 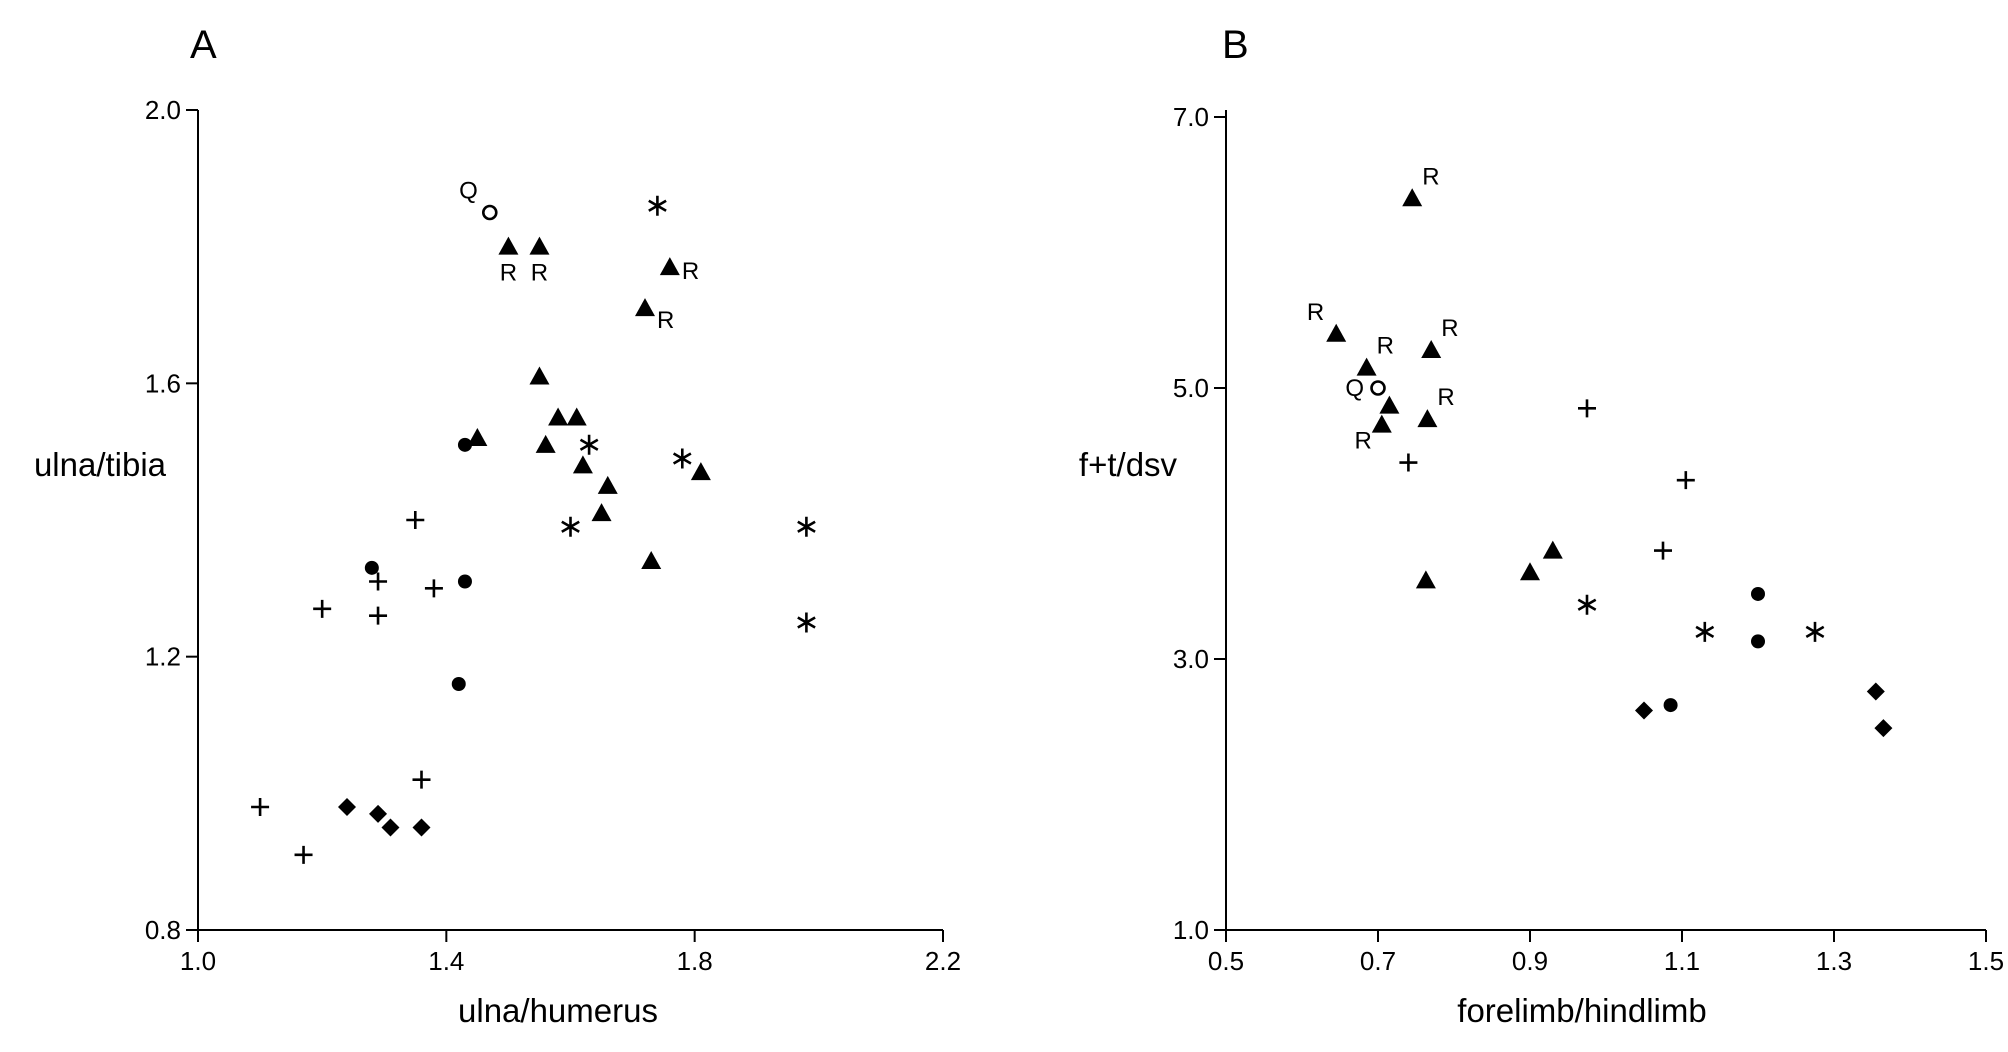 I want to click on point-b-10-open-circle, so click(x=1378, y=388).